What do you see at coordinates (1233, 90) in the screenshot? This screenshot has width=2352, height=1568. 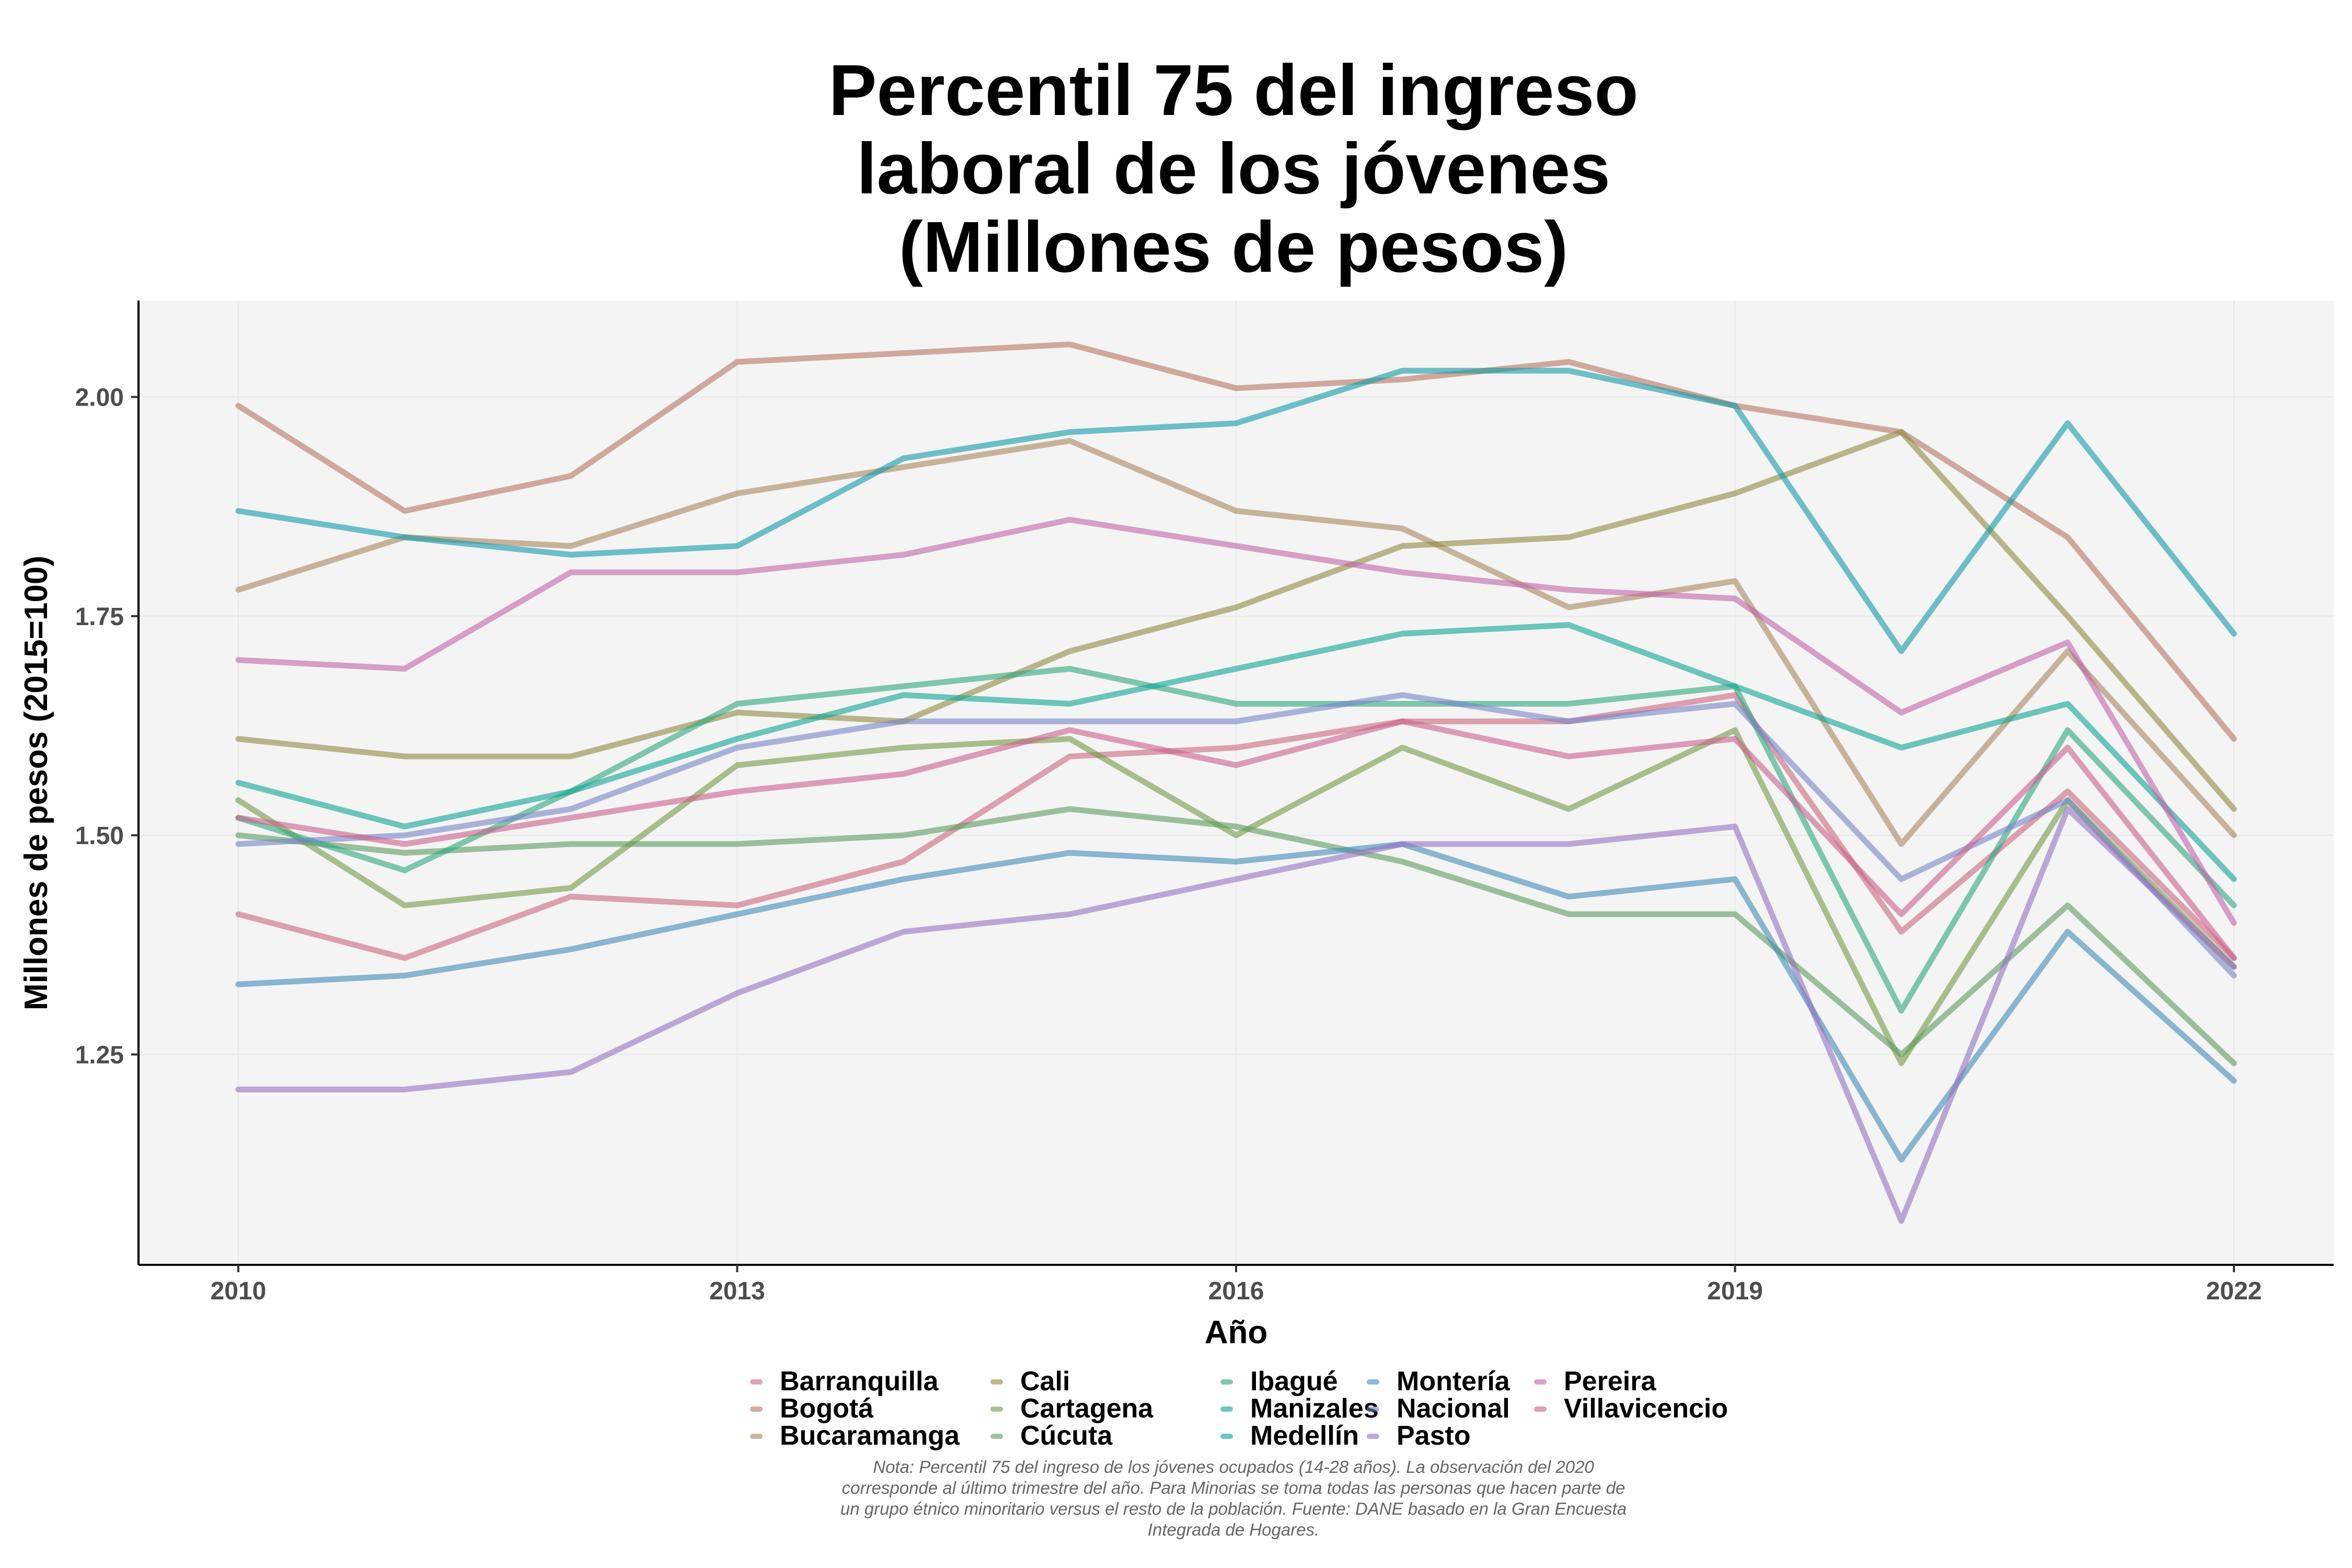 I see `chart-title-line-1: Percentil 75 del ingreso` at bounding box center [1233, 90].